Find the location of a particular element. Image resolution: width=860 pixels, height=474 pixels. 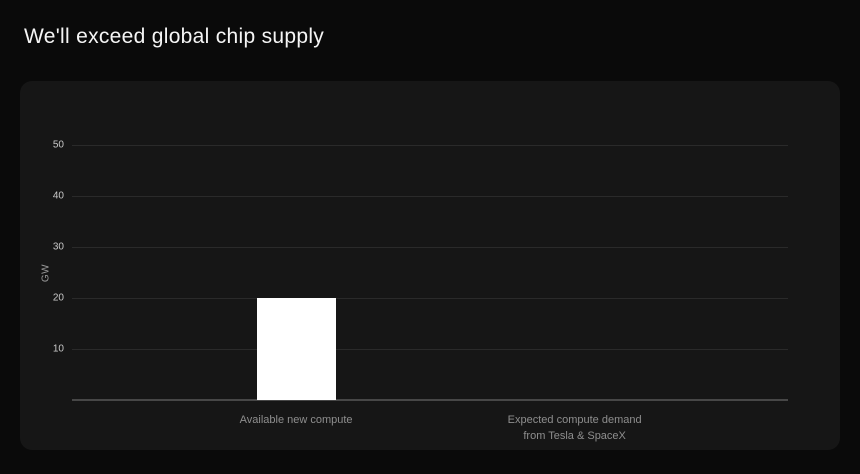

page-title: We'll exceed global chip supply is located at coordinates (174, 36).